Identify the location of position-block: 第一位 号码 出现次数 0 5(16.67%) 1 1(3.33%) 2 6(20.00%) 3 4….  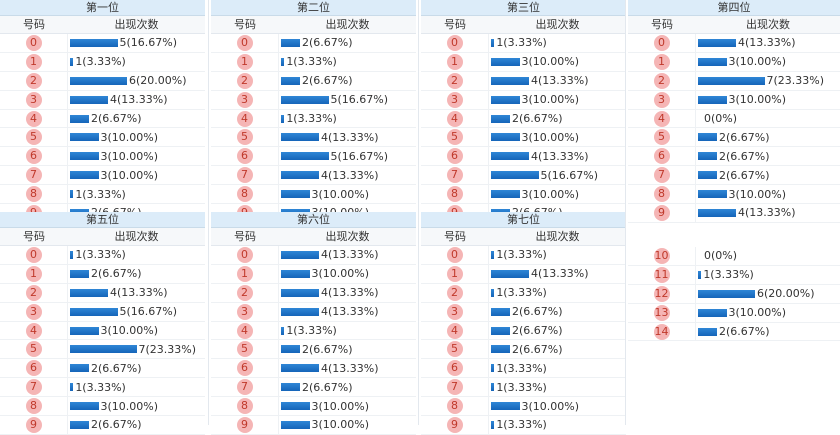
(102, 111).